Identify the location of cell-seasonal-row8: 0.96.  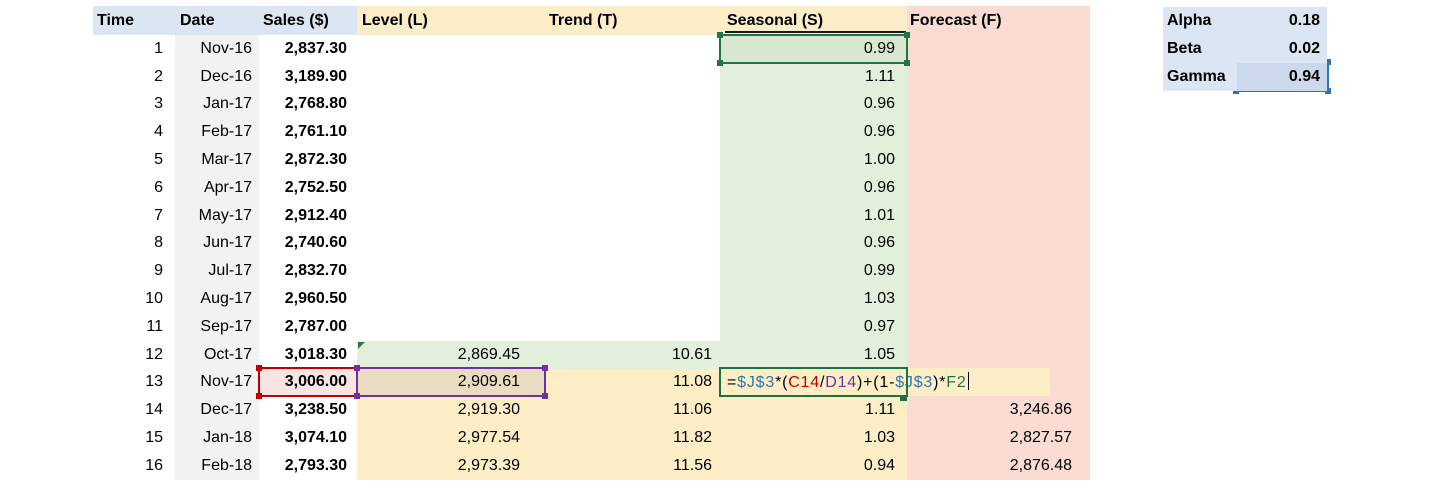
(813, 243).